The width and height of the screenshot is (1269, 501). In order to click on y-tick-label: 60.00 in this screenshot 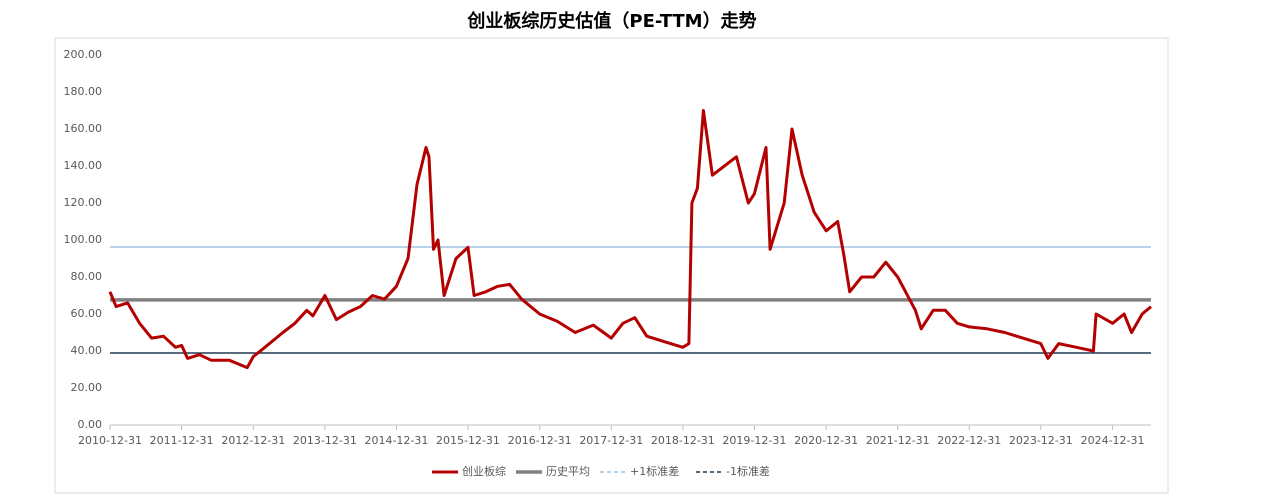, I will do `click(87, 313)`.